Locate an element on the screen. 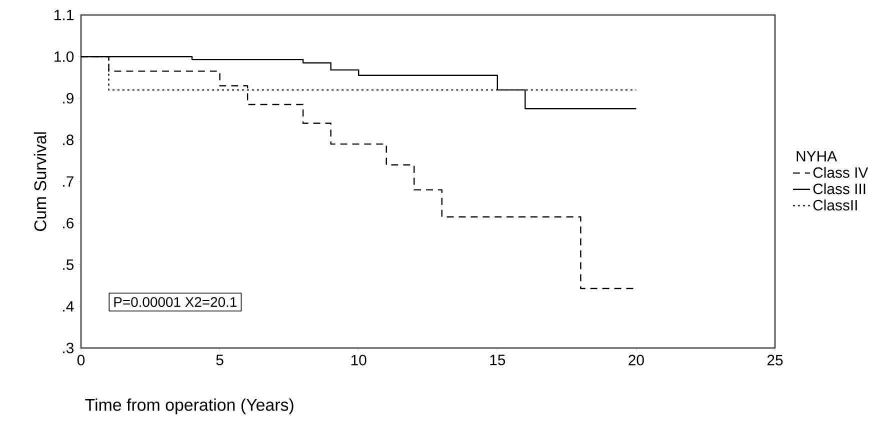 This screenshot has width=893, height=440. x-axis-title: Time from operation (Years) is located at coordinates (189, 406).